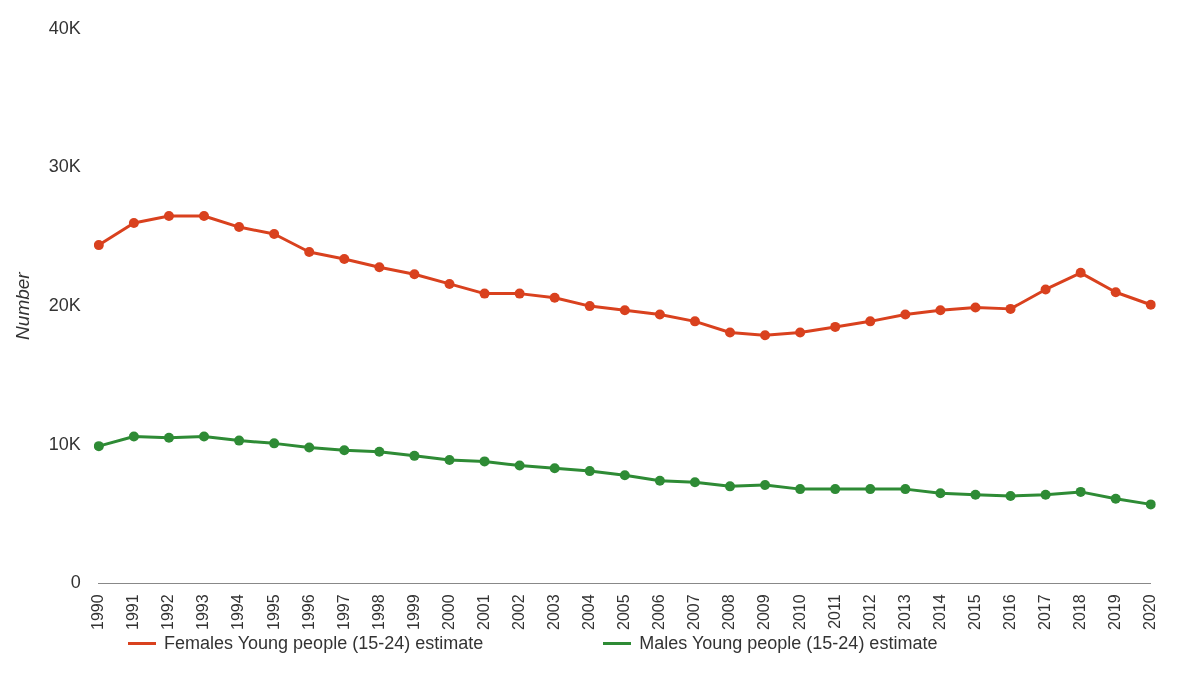 The height and width of the screenshot is (675, 1181). I want to click on y-tick-label: 0, so click(75, 582).